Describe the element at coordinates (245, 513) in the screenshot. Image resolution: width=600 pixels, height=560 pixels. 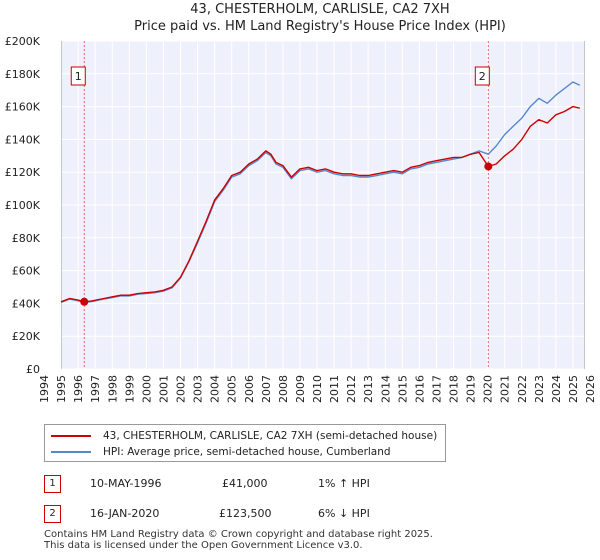
I see `transaction-price: £123,500` at that location.